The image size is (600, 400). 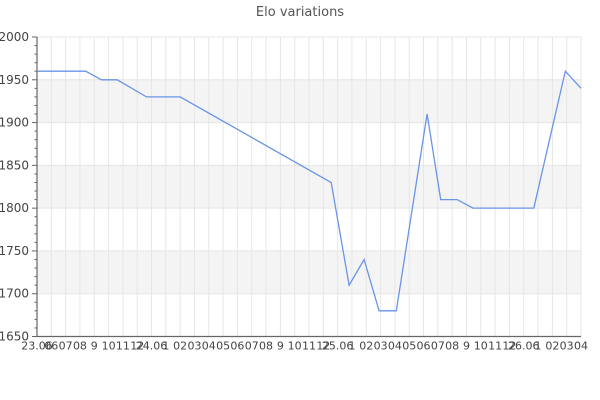 I want to click on x-tick-label: 25.06, so click(x=338, y=346).